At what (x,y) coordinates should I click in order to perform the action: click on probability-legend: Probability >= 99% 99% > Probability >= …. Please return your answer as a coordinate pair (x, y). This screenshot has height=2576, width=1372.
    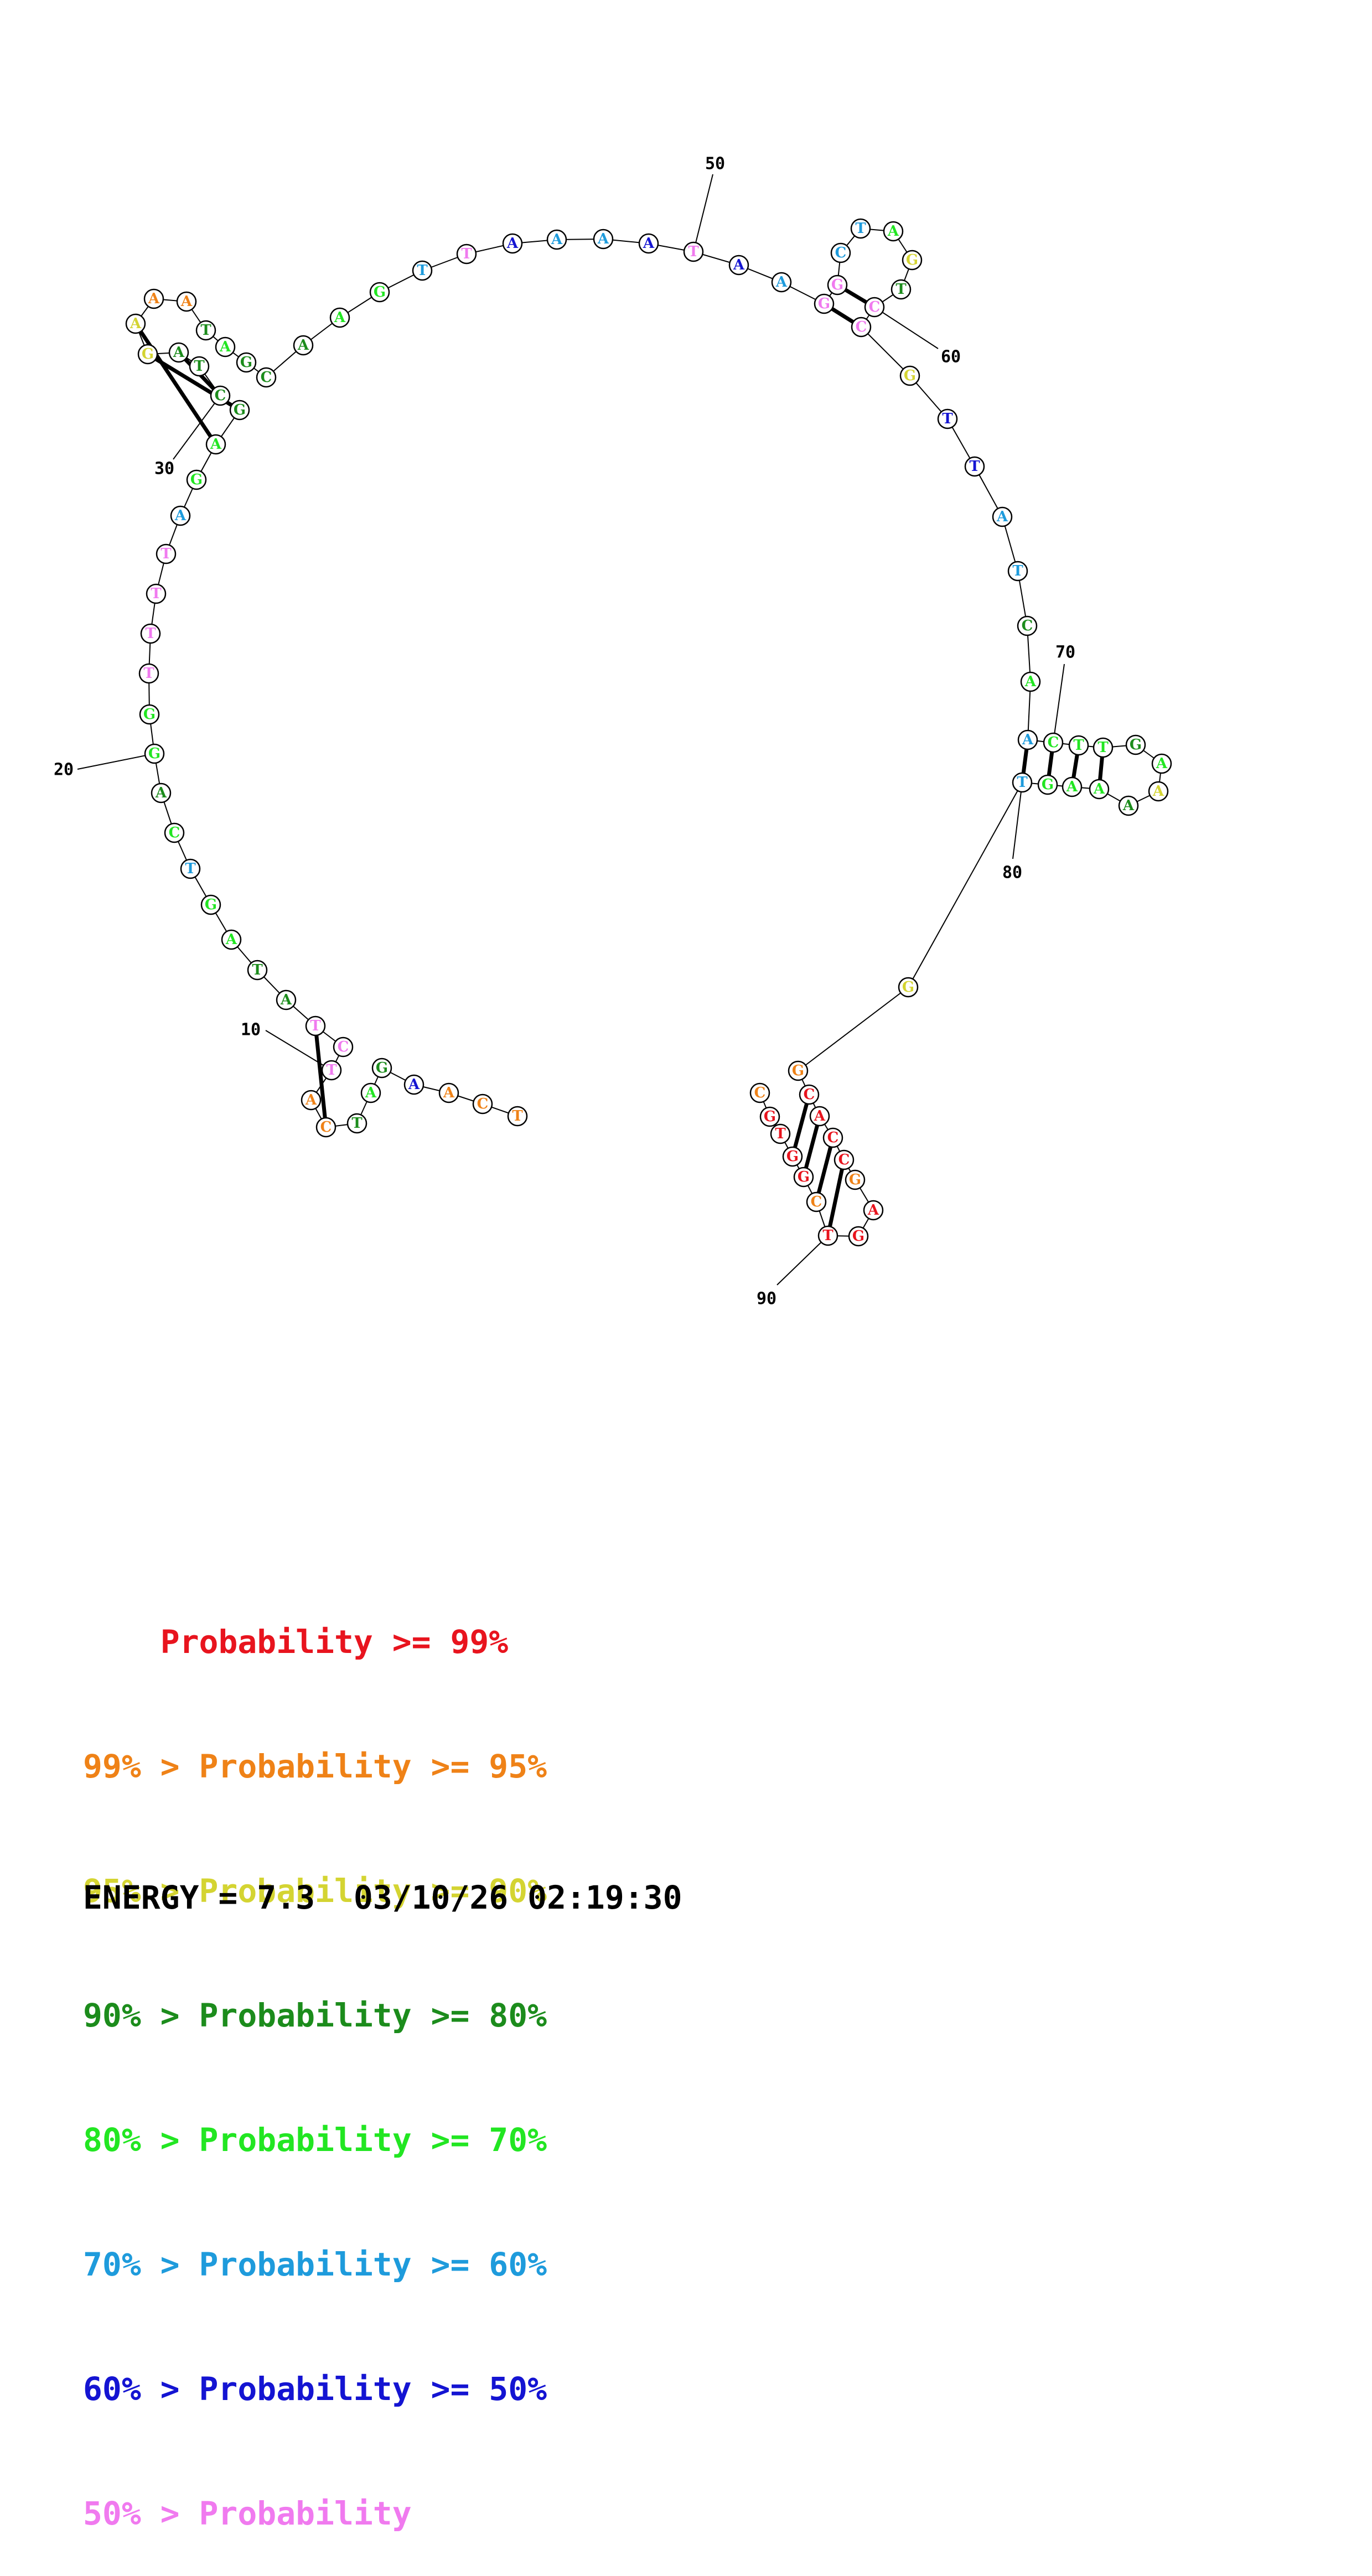
    Looking at the image, I should click on (315, 2057).